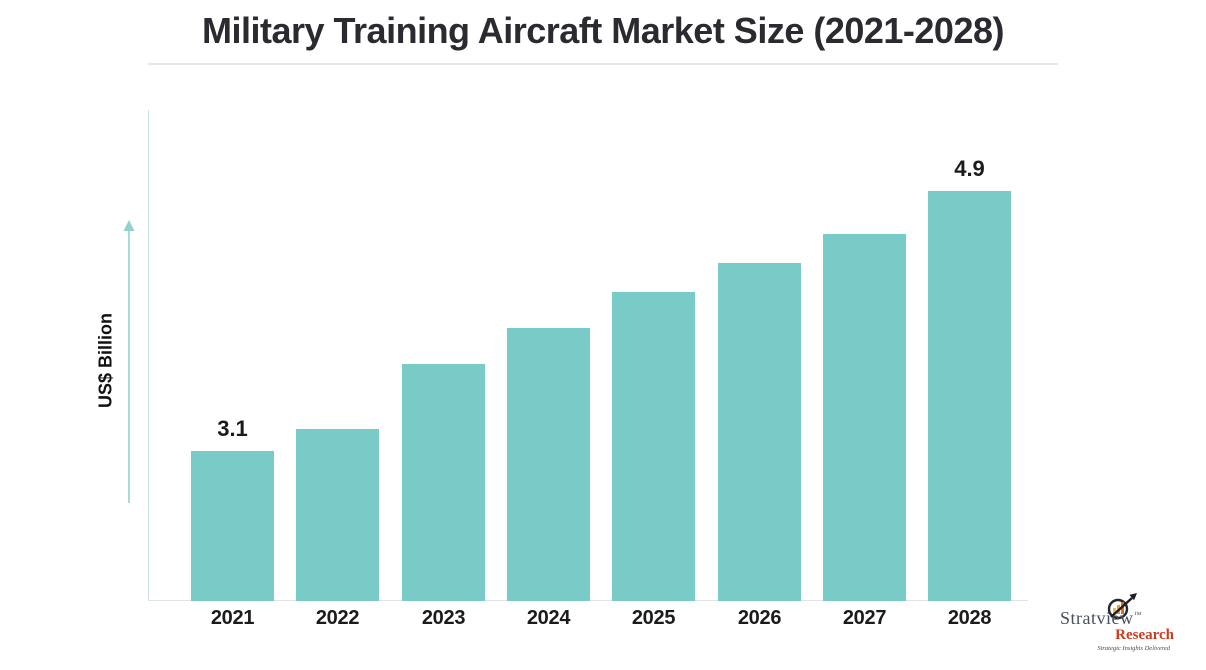 The width and height of the screenshot is (1206, 670). I want to click on x-tick-label-2026: 2026, so click(759, 618).